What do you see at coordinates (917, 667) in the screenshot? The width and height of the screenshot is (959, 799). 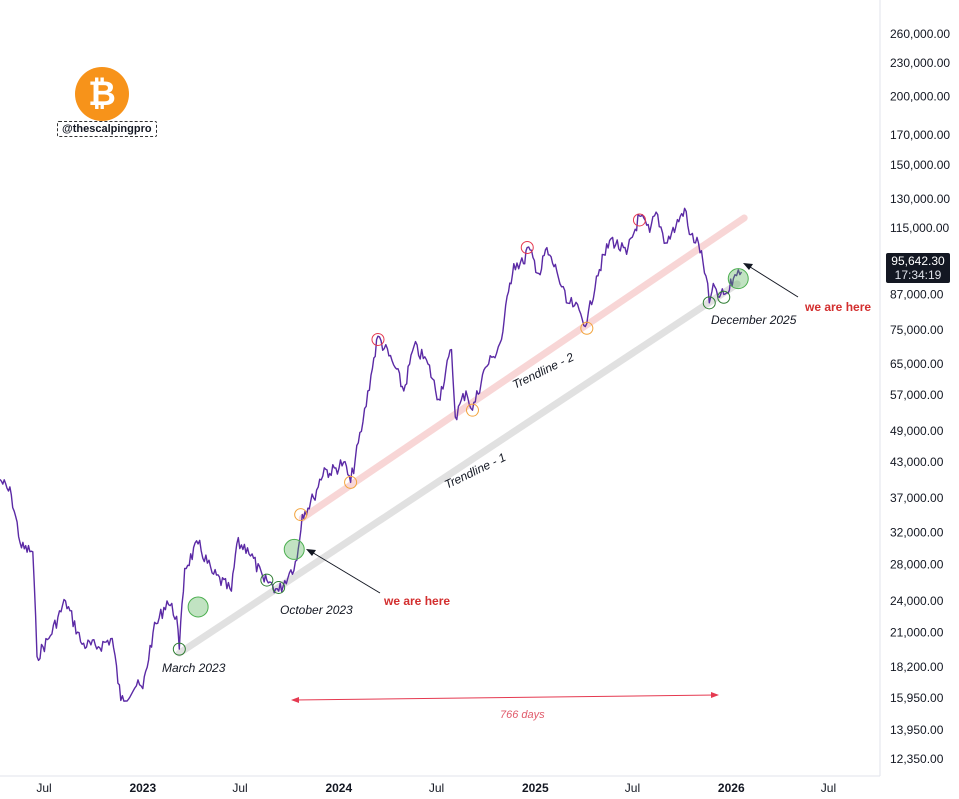 I see `price-tick-label-19: 18,200.00` at bounding box center [917, 667].